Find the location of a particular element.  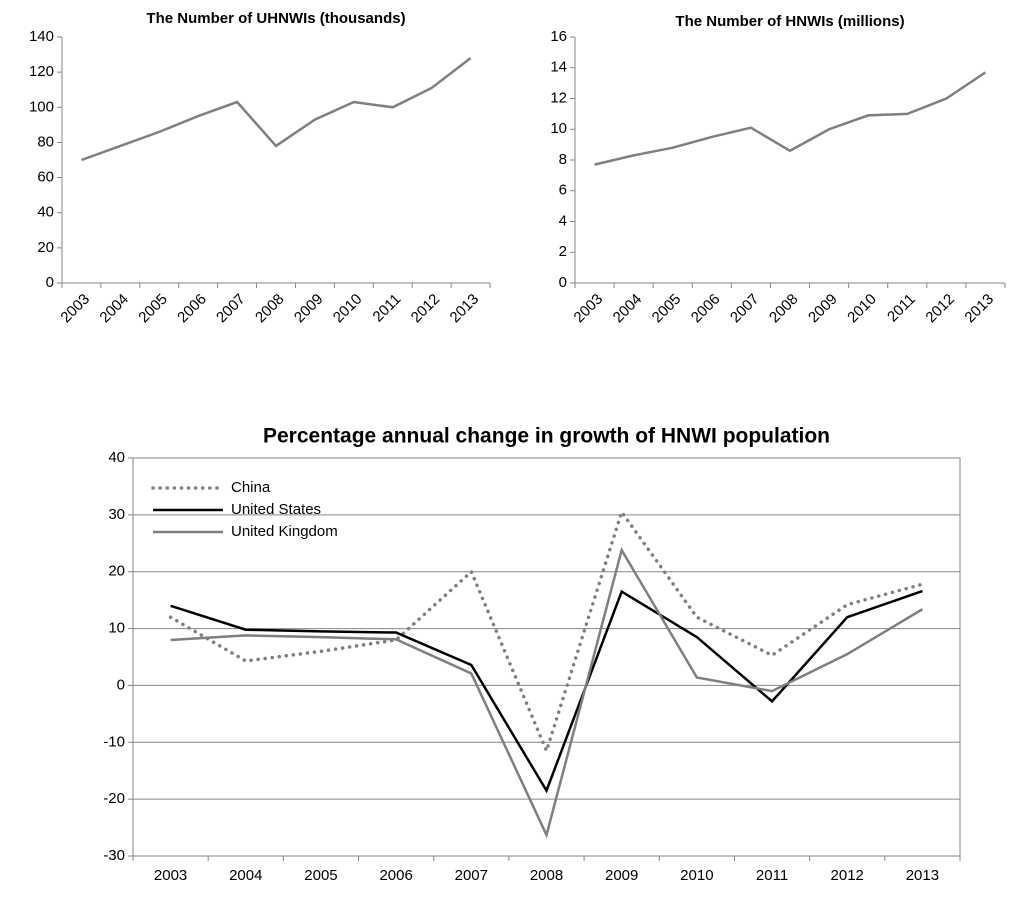

y-tick-label: 120 is located at coordinates (41, 71).